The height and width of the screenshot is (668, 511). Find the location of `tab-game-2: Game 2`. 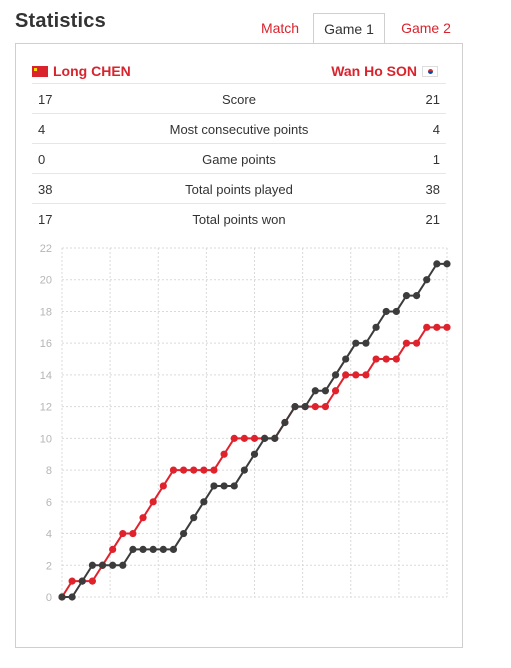

tab-game-2: Game 2 is located at coordinates (426, 28).